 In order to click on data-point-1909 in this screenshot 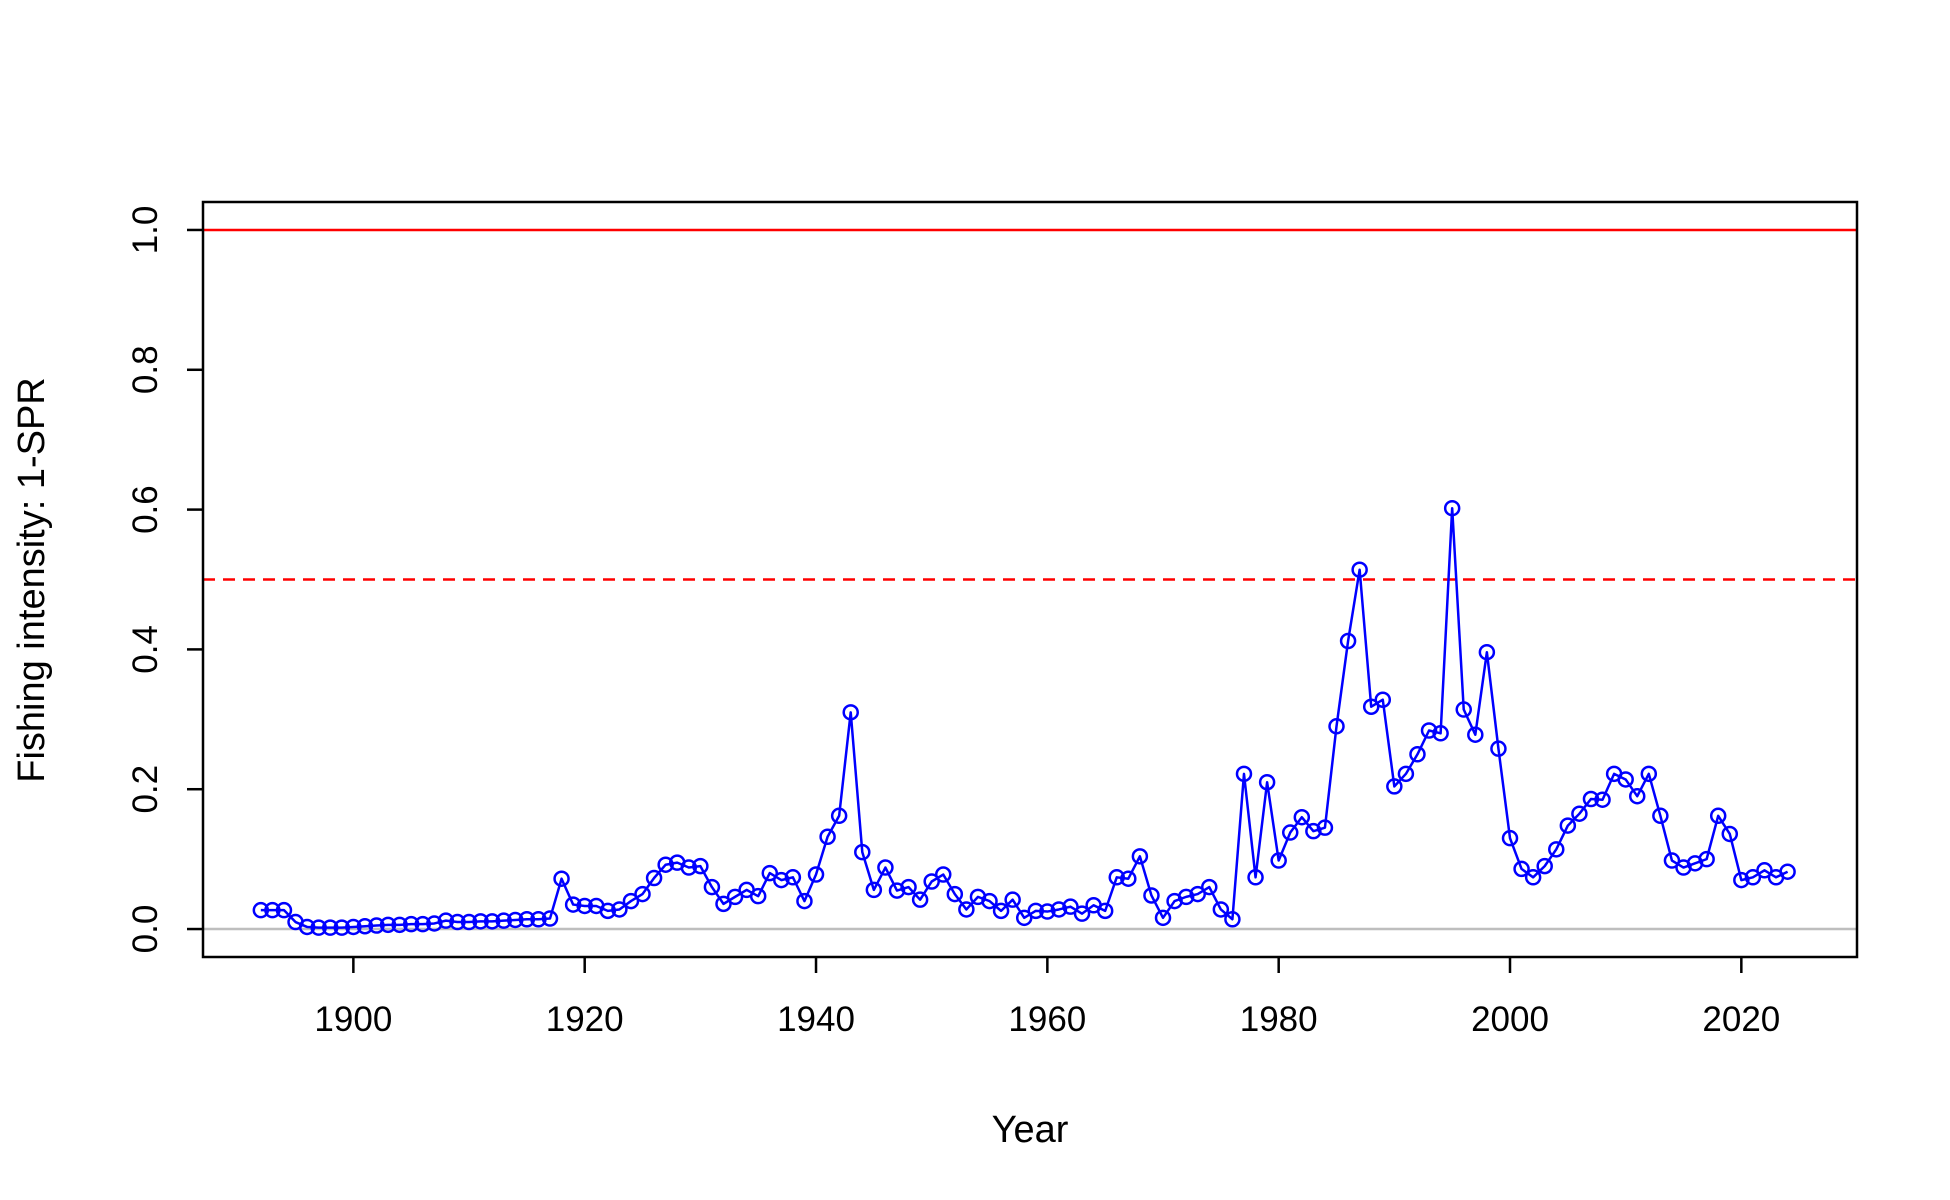, I will do `click(457, 922)`.